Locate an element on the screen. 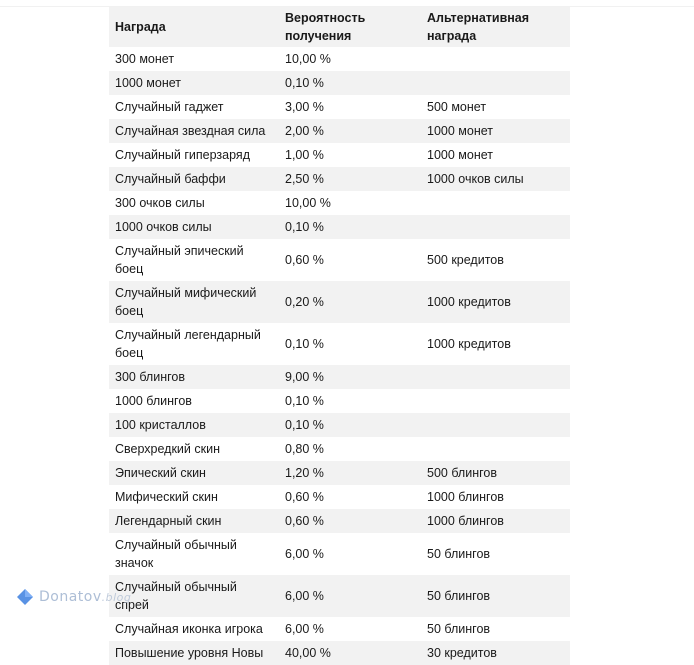 The width and height of the screenshot is (694, 665). table-row: Случайный гаджет 3,00 % 500 монет is located at coordinates (339, 107).